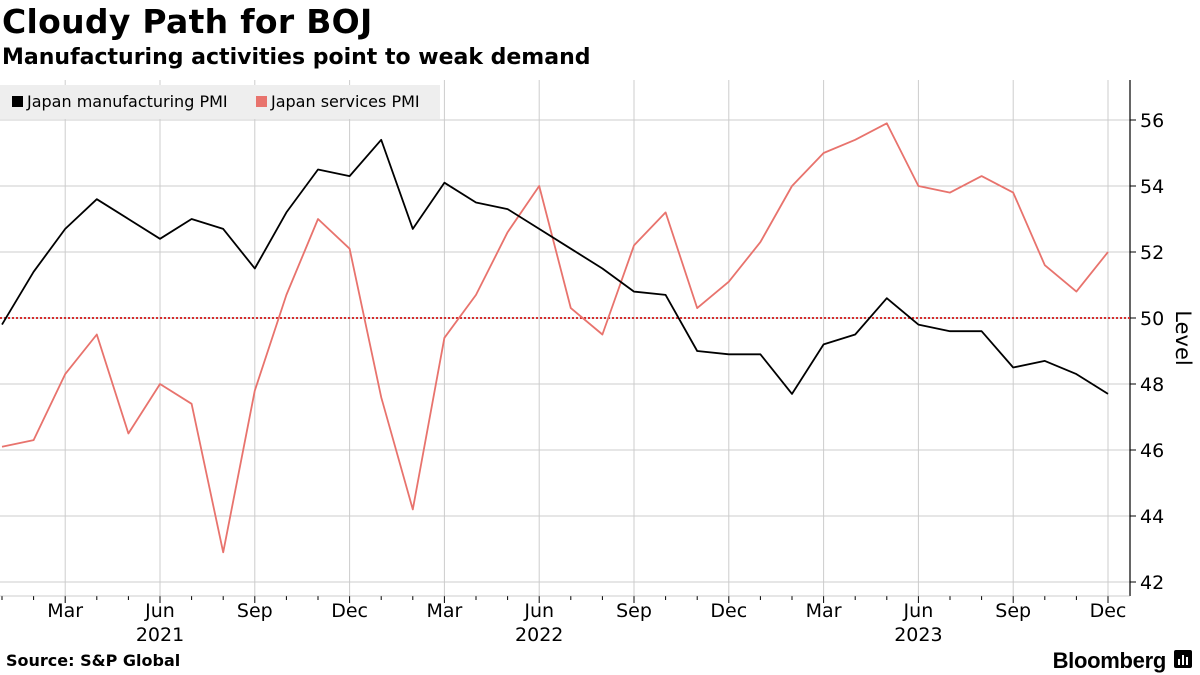  Describe the element at coordinates (1183, 659) in the screenshot. I see `bloomberg-terminal-icon` at that location.